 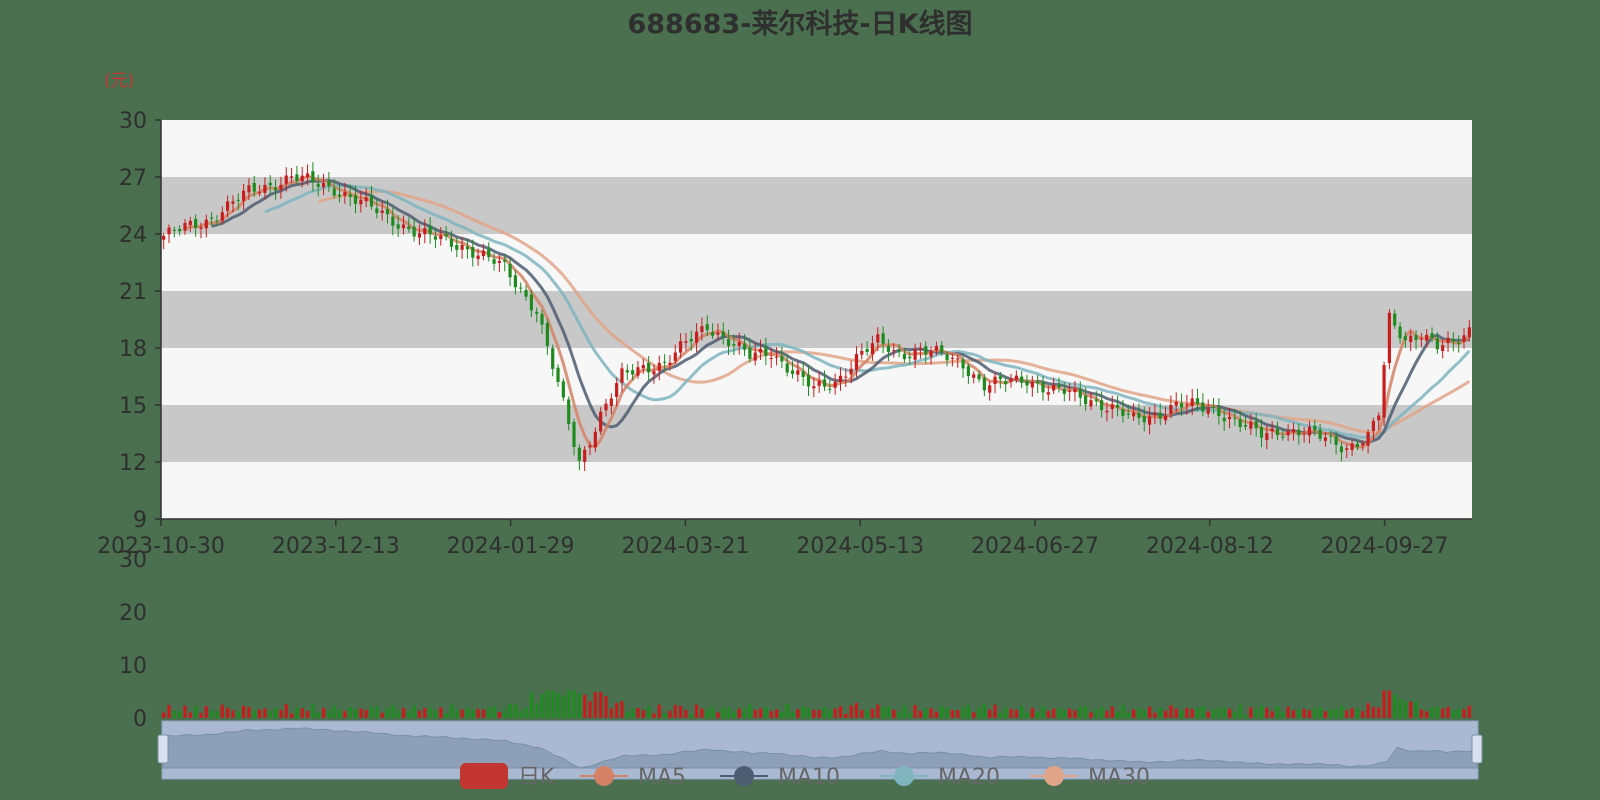 I want to click on datazoom-slider, so click(x=820, y=750).